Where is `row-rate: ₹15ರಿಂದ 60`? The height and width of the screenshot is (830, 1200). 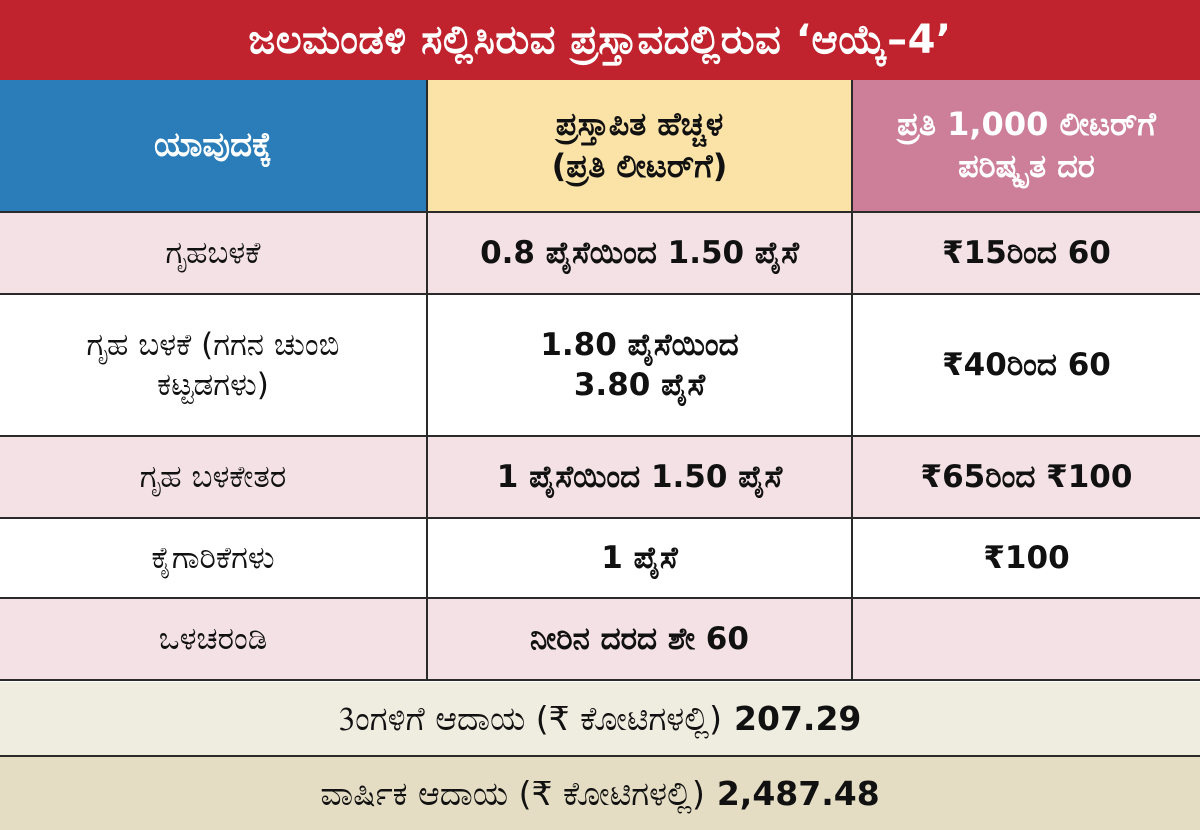
row-rate: ₹15ರಿಂದ 60 is located at coordinates (1025, 253).